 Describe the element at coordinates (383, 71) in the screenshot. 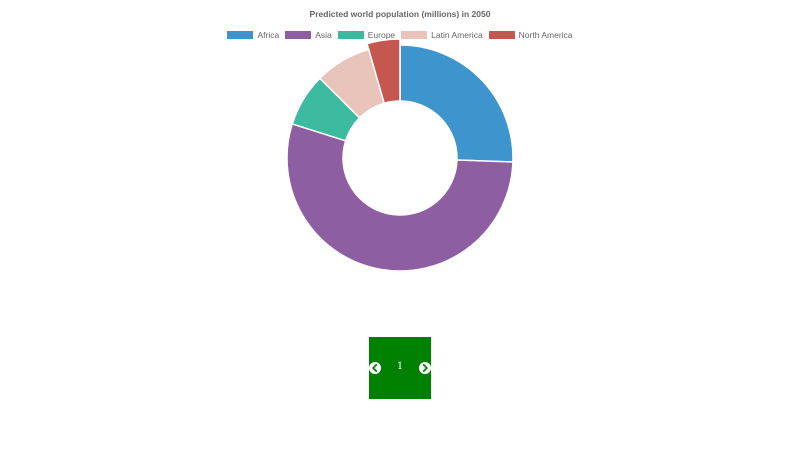

I see `slice-north-america` at that location.